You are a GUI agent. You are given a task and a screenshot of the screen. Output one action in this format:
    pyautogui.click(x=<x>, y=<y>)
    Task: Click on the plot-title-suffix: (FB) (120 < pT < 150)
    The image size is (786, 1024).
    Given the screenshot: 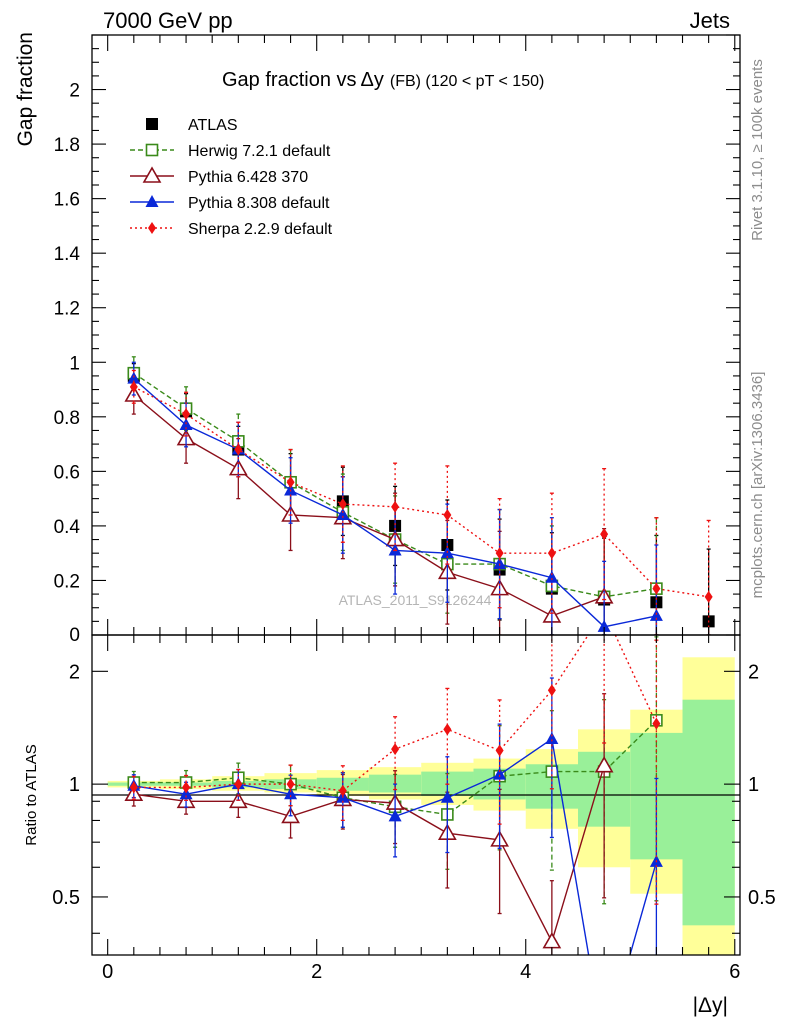 What is the action you would take?
    pyautogui.click(x=467, y=81)
    